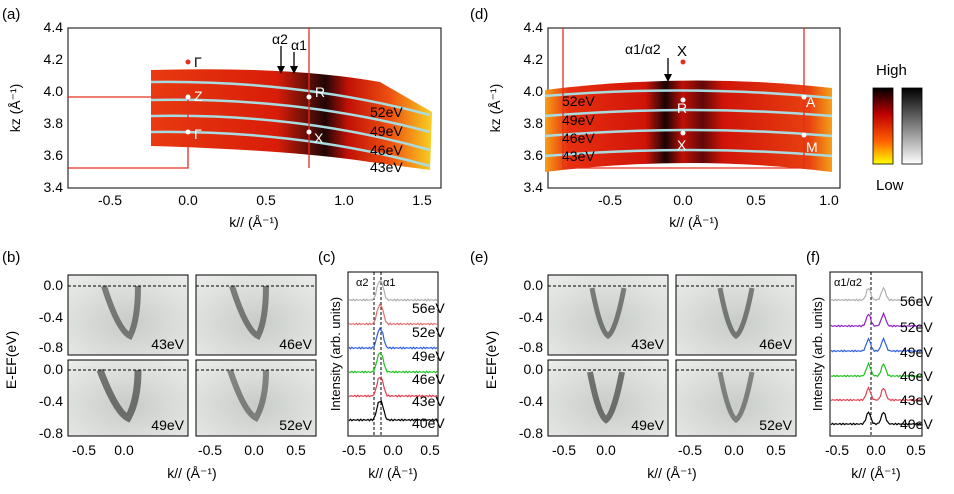  What do you see at coordinates (198, 96) in the screenshot?
I see `label-z: Z` at bounding box center [198, 96].